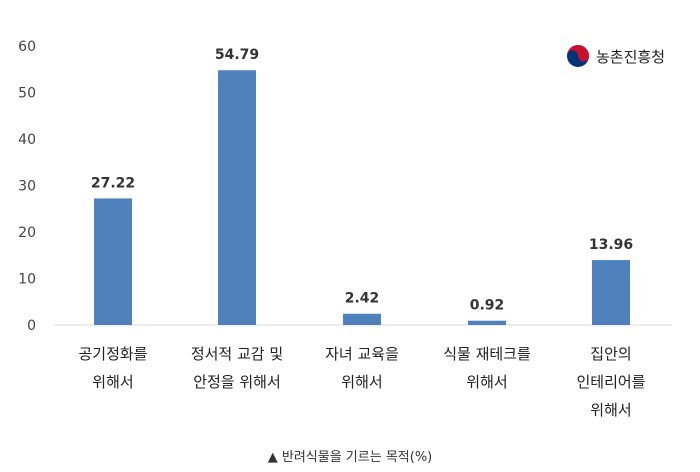 This screenshot has width=700, height=472. Describe the element at coordinates (611, 245) in the screenshot. I see `bar-value-label: 13.96` at that location.